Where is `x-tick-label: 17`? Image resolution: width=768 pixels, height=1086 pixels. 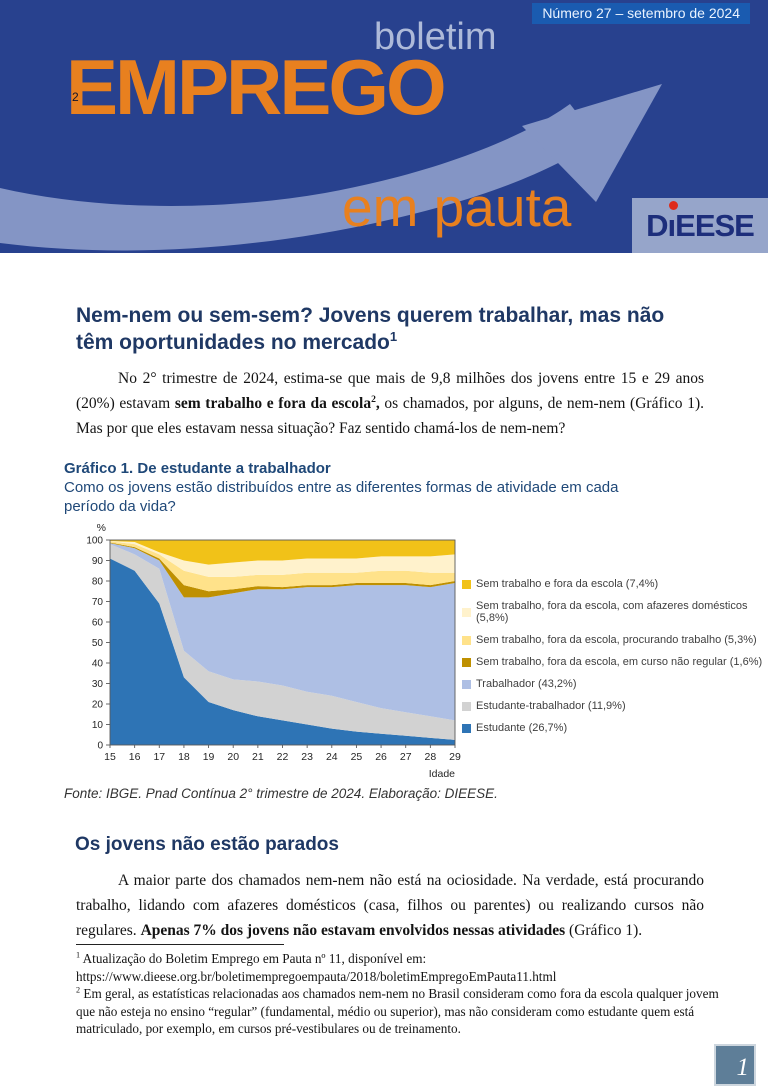 x-tick-label: 17 is located at coordinates (159, 757).